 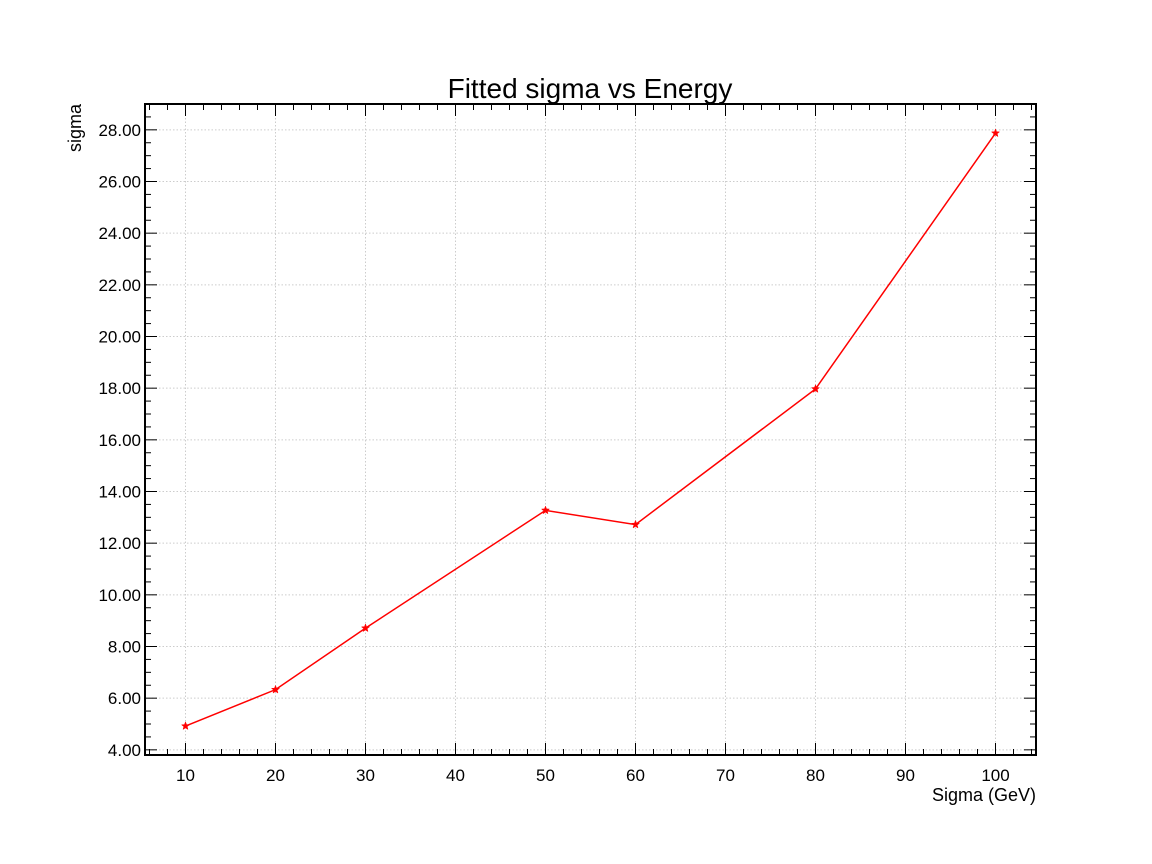 What do you see at coordinates (119, 130) in the screenshot?
I see `y-tick-label: 28.00` at bounding box center [119, 130].